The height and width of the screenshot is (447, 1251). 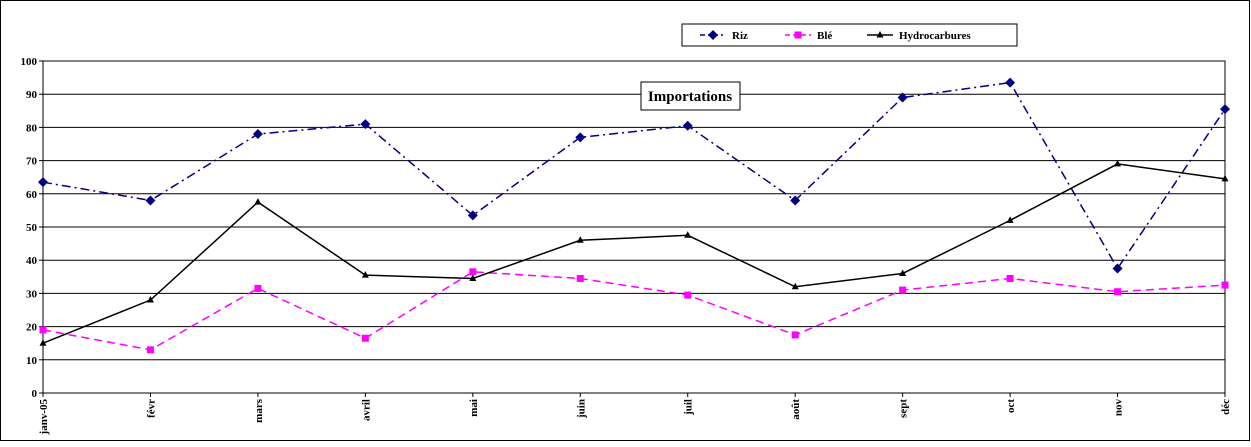 What do you see at coordinates (796, 409) in the screenshot?
I see `x-tick-label: août` at bounding box center [796, 409].